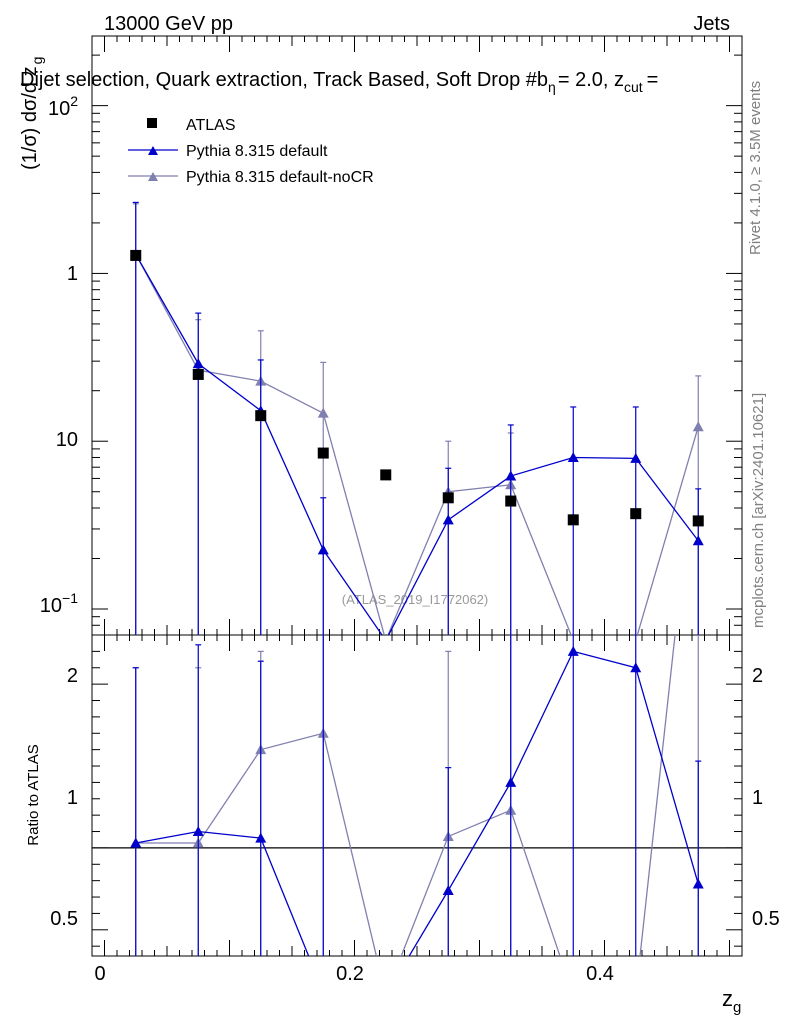  I want to click on ratio-ytick-0p5: 0.5, so click(64, 919).